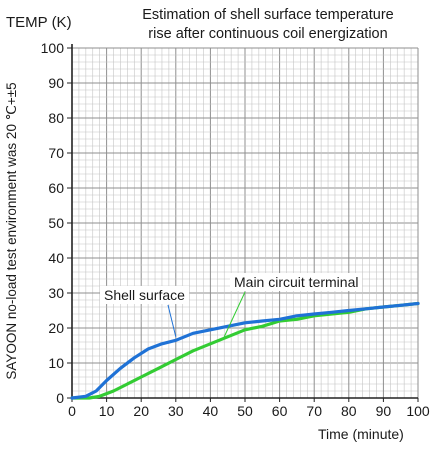 The width and height of the screenshot is (447, 462). Describe the element at coordinates (176, 411) in the screenshot. I see `x-tick-label: 30` at that location.